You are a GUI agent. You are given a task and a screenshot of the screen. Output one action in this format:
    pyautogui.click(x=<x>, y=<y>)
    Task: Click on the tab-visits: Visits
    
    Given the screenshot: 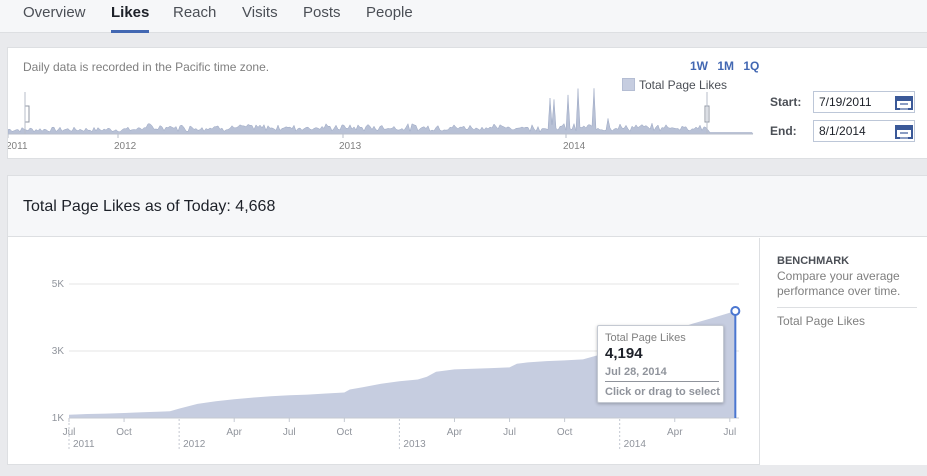 What is the action you would take?
    pyautogui.click(x=260, y=12)
    